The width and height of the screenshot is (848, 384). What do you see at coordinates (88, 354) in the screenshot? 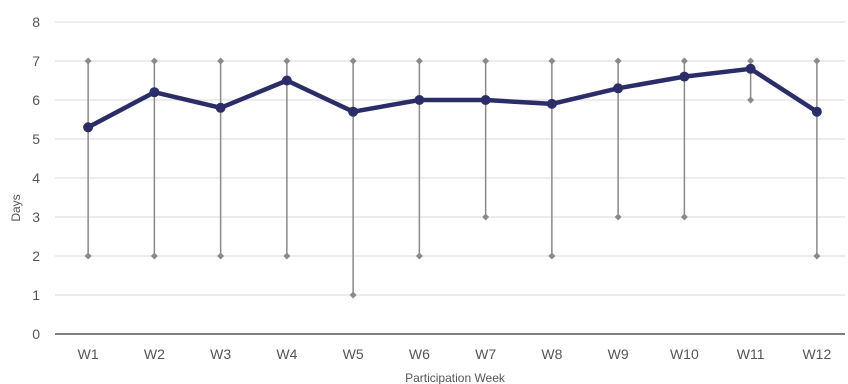
I see `x-tick-label: W1` at bounding box center [88, 354].